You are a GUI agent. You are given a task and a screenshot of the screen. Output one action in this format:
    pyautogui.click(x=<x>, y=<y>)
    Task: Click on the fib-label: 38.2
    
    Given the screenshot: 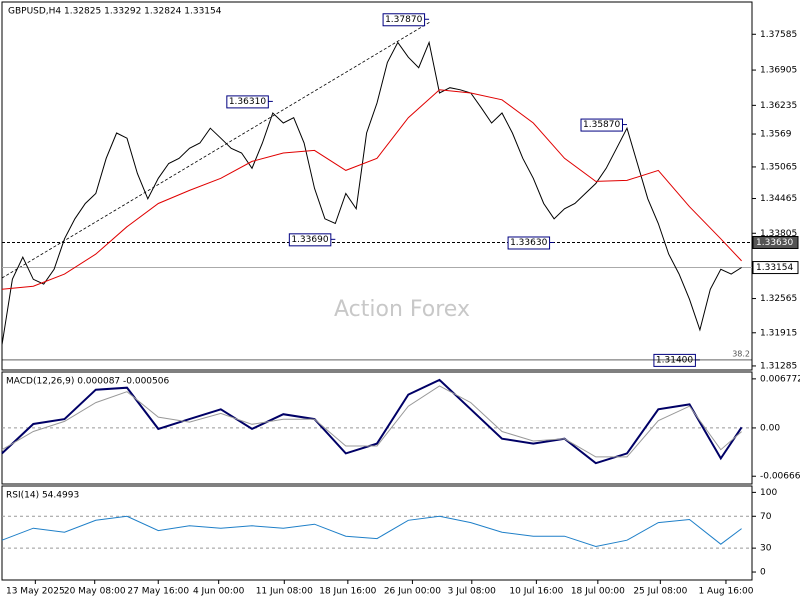 What is the action you would take?
    pyautogui.click(x=741, y=353)
    